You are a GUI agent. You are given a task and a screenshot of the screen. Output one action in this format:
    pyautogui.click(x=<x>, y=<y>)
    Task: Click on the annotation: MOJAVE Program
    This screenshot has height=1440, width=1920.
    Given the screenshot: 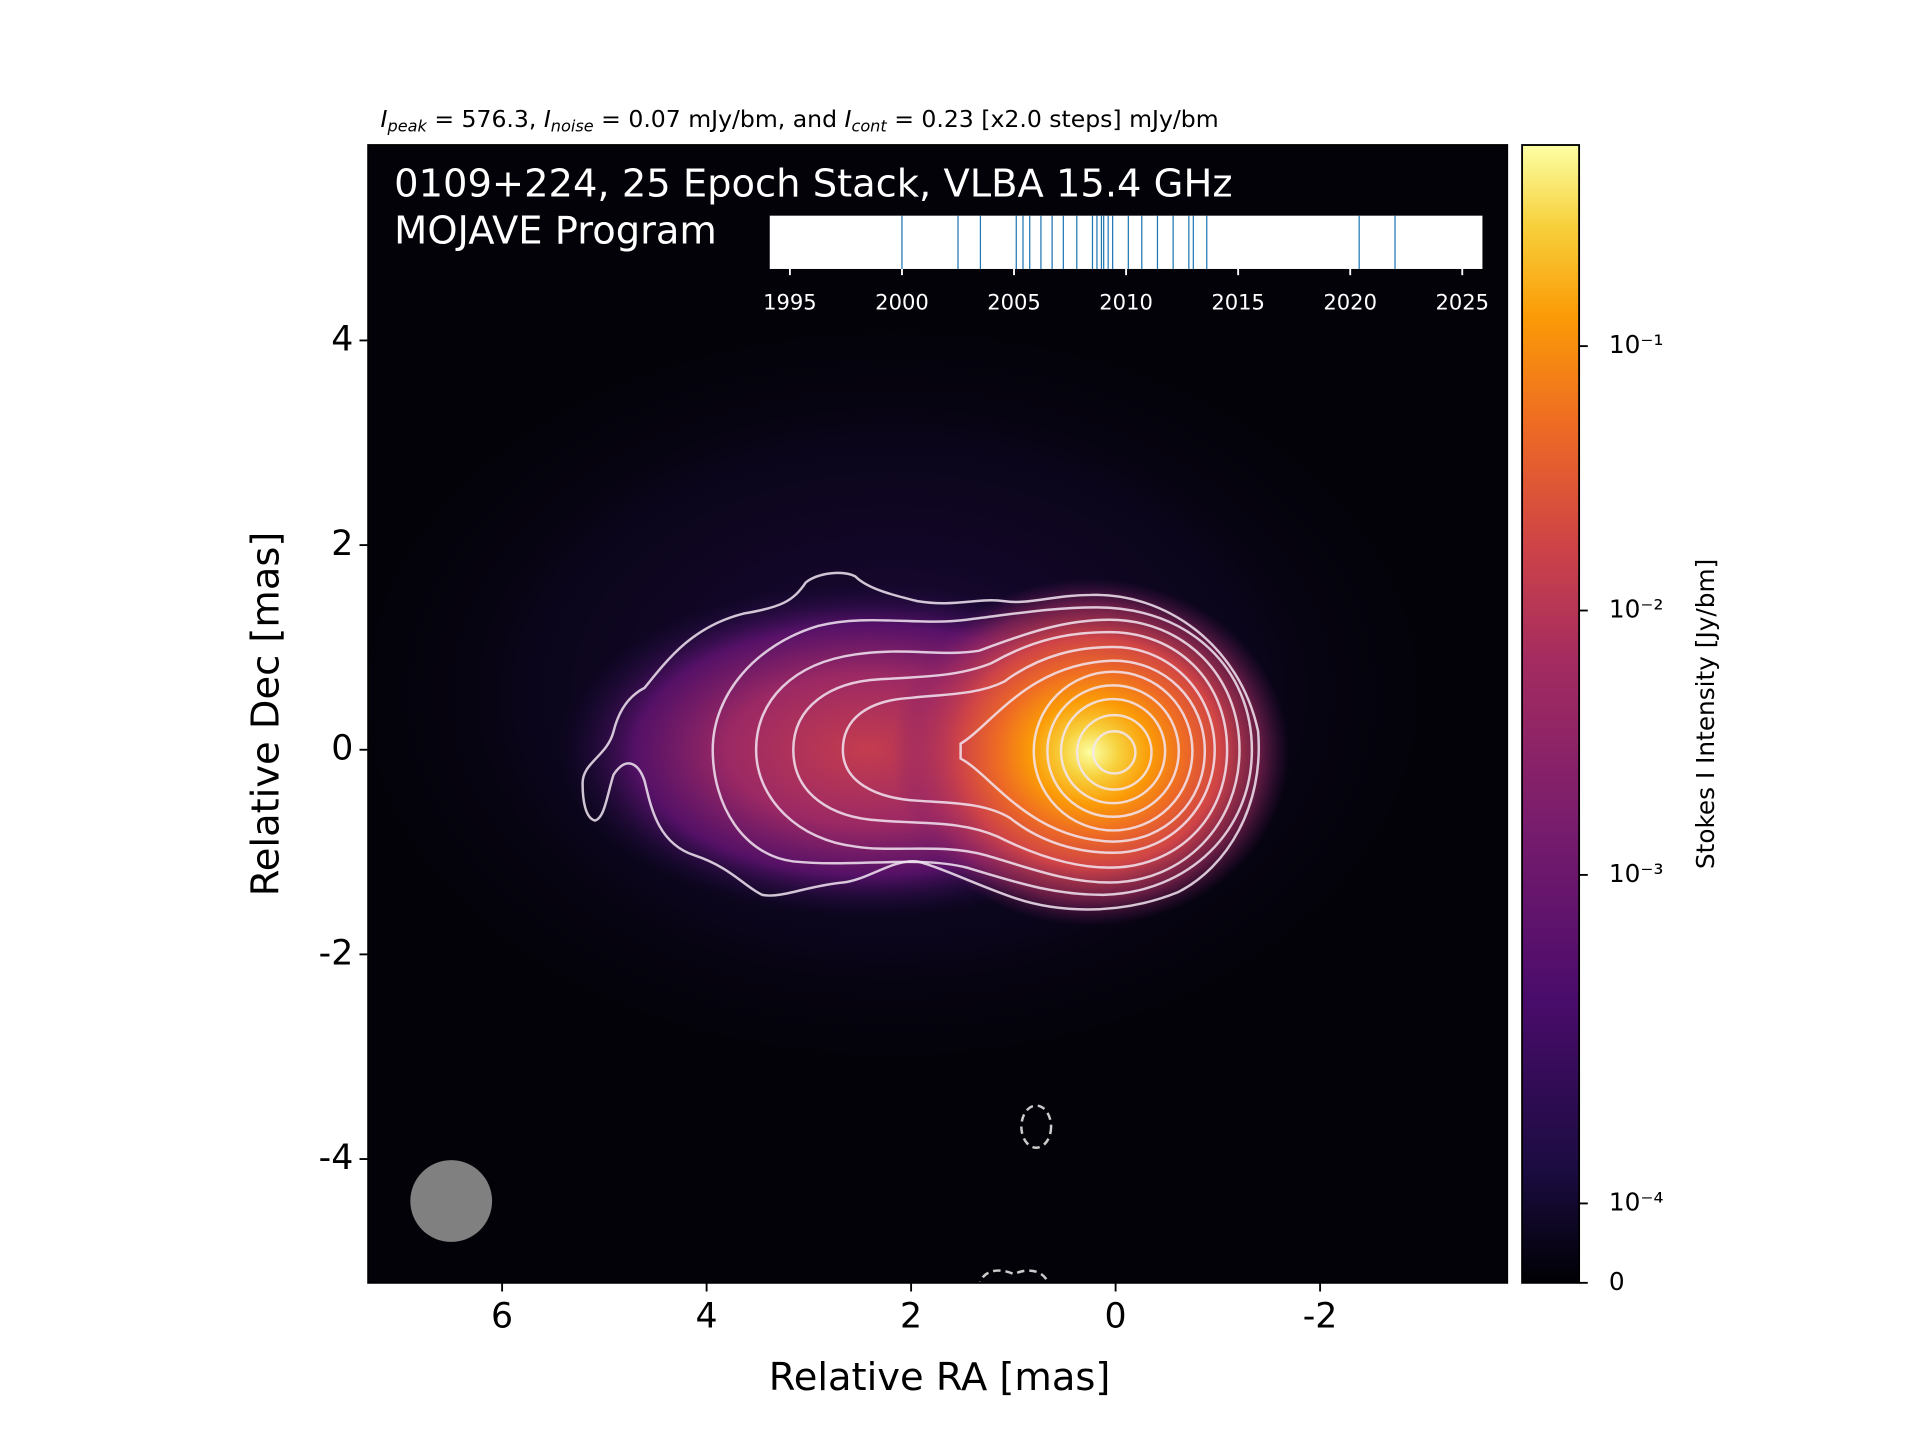 What is the action you would take?
    pyautogui.click(x=555, y=231)
    